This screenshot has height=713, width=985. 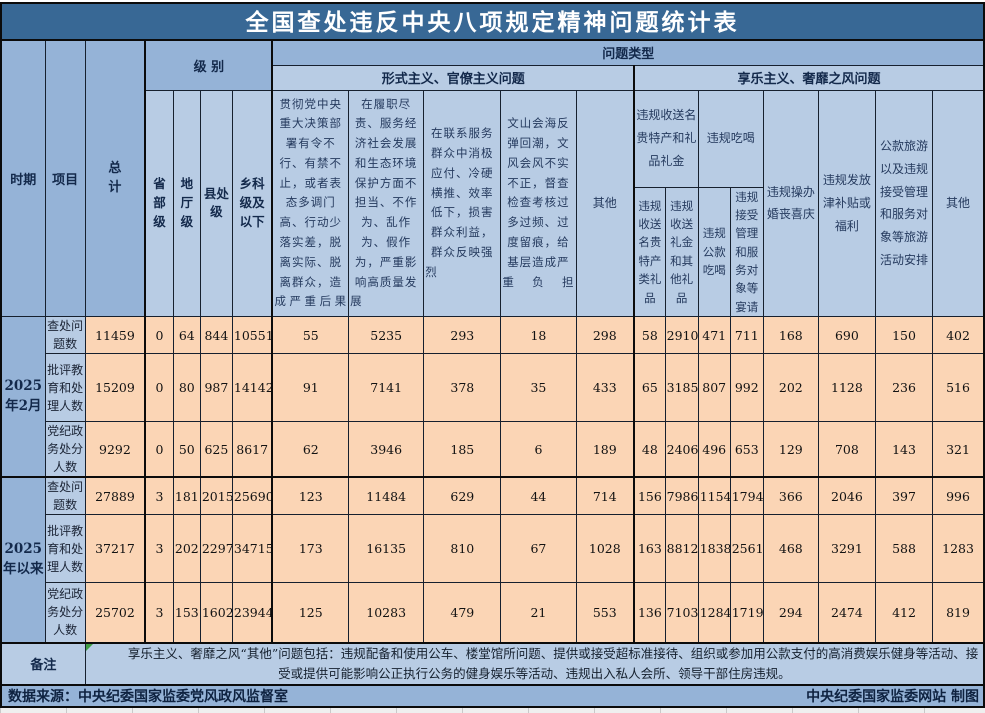 I want to click on value-cell: 433, so click(x=605, y=388).